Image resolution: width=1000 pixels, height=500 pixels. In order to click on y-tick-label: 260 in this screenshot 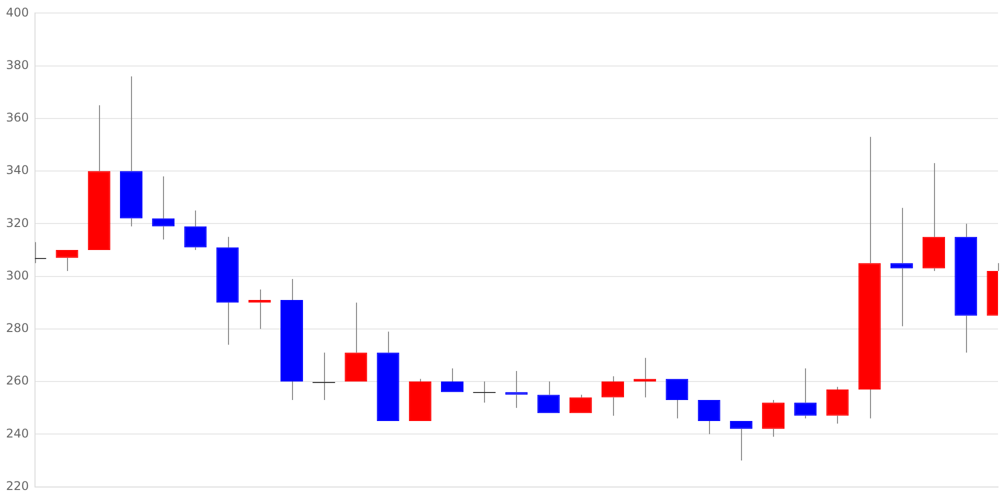, I will do `click(17, 381)`.